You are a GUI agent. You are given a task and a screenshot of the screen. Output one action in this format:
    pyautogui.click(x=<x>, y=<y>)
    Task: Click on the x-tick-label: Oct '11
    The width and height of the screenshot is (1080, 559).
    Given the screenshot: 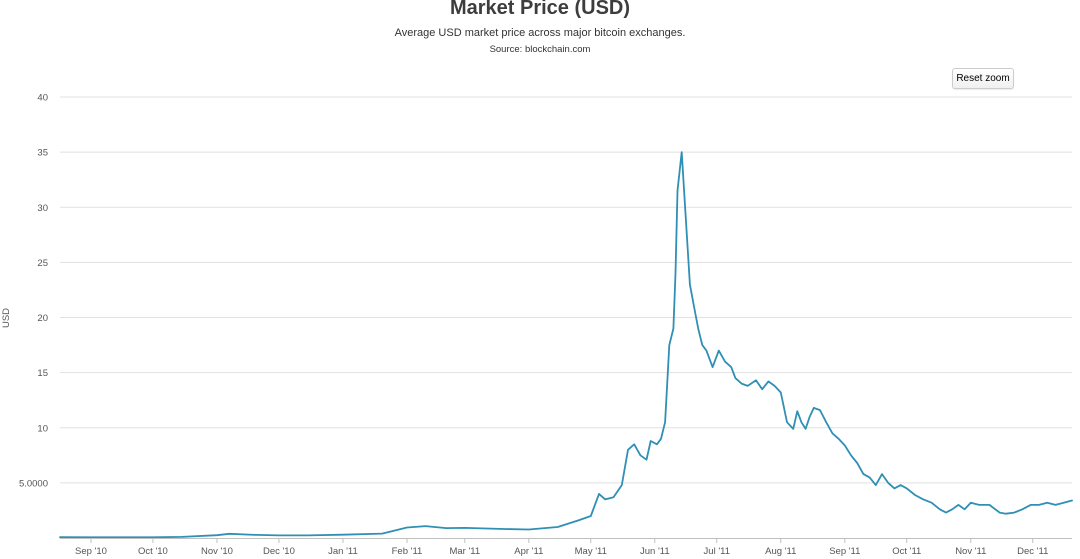 What is the action you would take?
    pyautogui.click(x=906, y=551)
    